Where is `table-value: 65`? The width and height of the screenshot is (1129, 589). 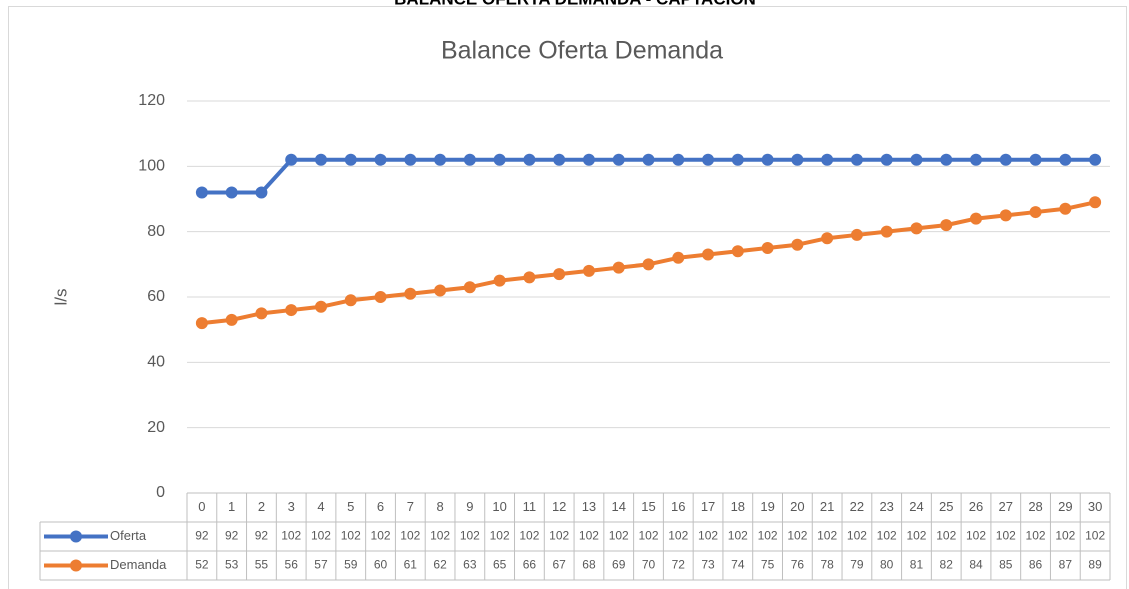
table-value: 65 is located at coordinates (500, 565).